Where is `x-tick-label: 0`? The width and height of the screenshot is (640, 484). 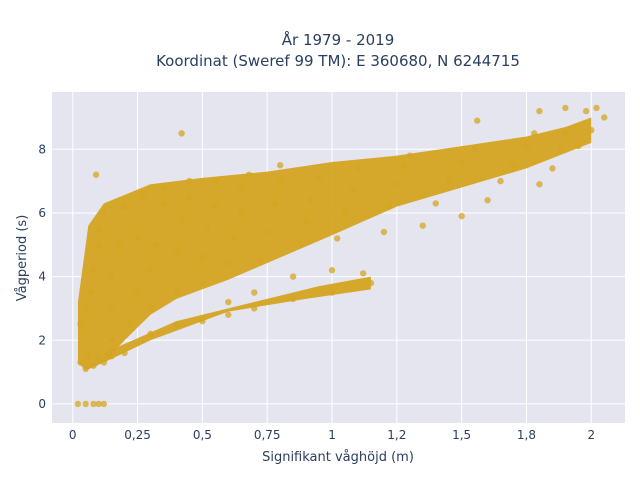 x-tick-label: 0 is located at coordinates (73, 435).